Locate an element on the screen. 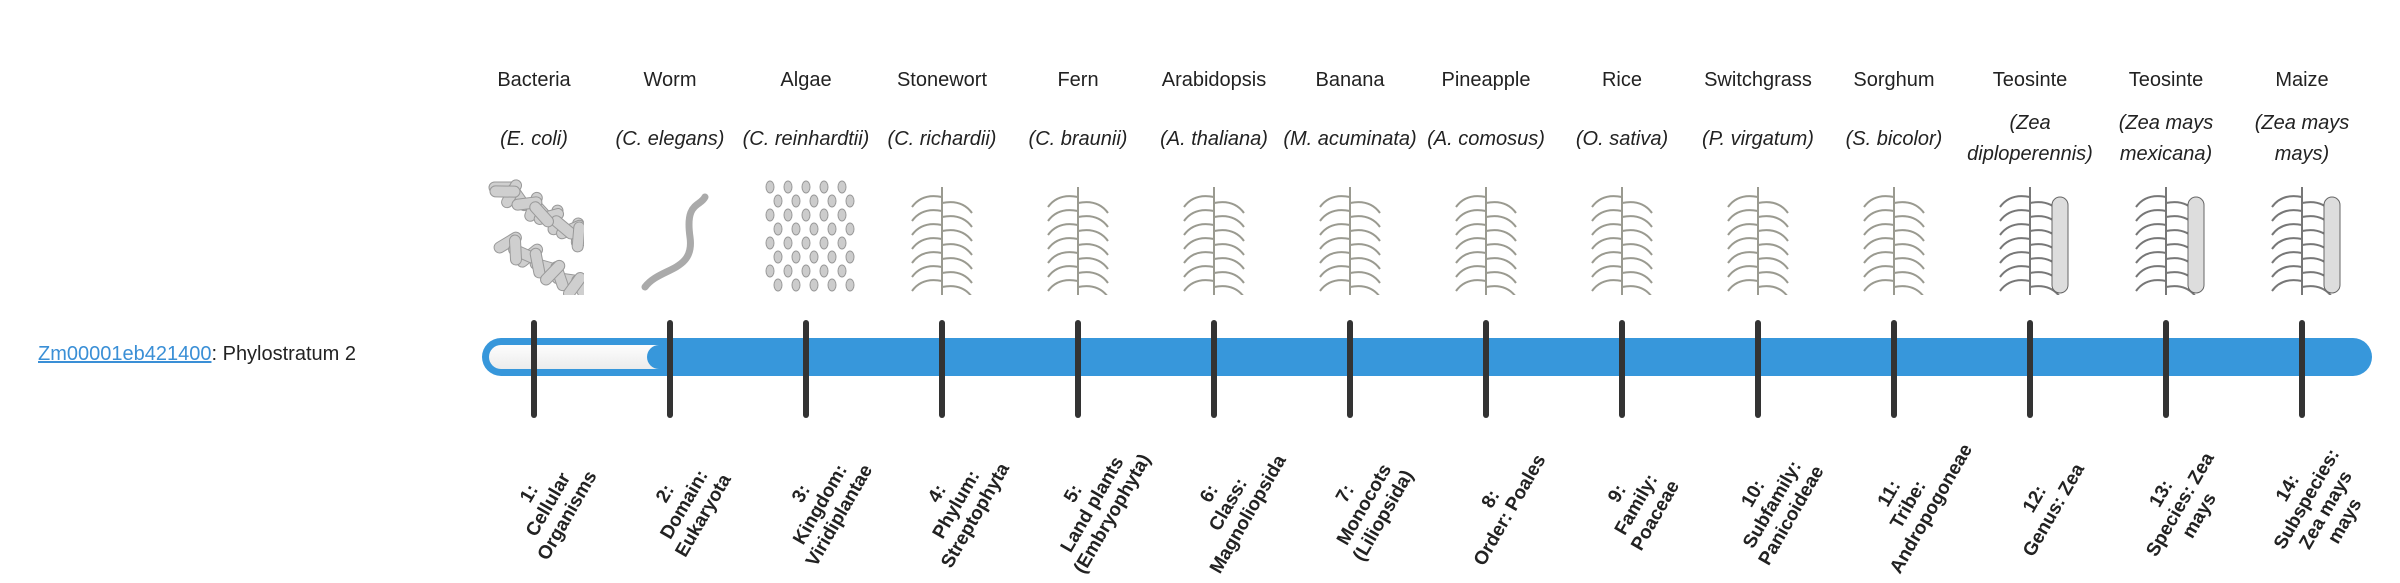 Image resolution: width=2400 pixels, height=583 pixels. organism-common-name: Algae is located at coordinates (806, 80).